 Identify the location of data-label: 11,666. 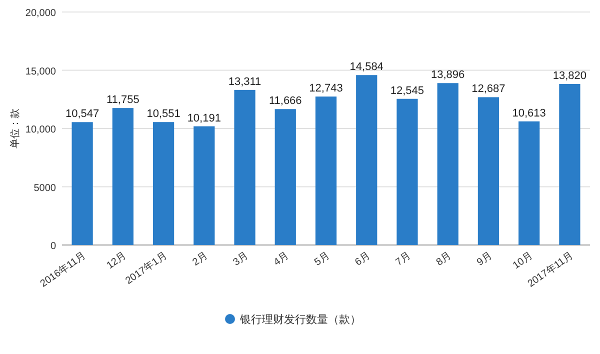
(285, 101).